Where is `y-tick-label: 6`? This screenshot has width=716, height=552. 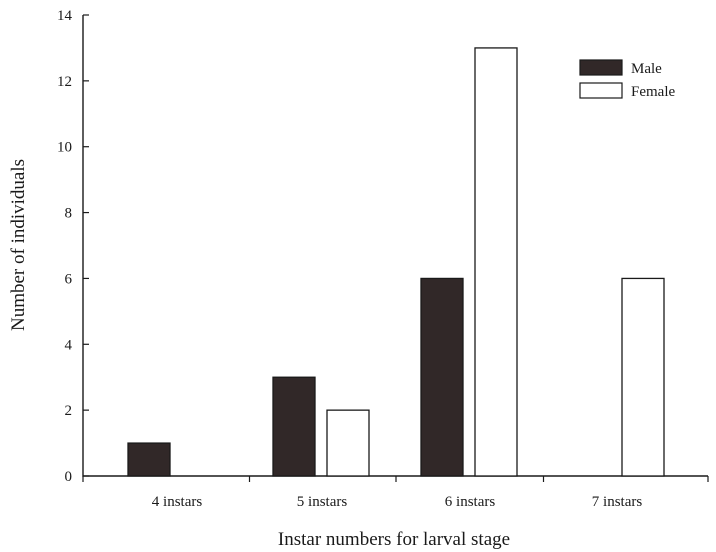
y-tick-label: 6 is located at coordinates (69, 279).